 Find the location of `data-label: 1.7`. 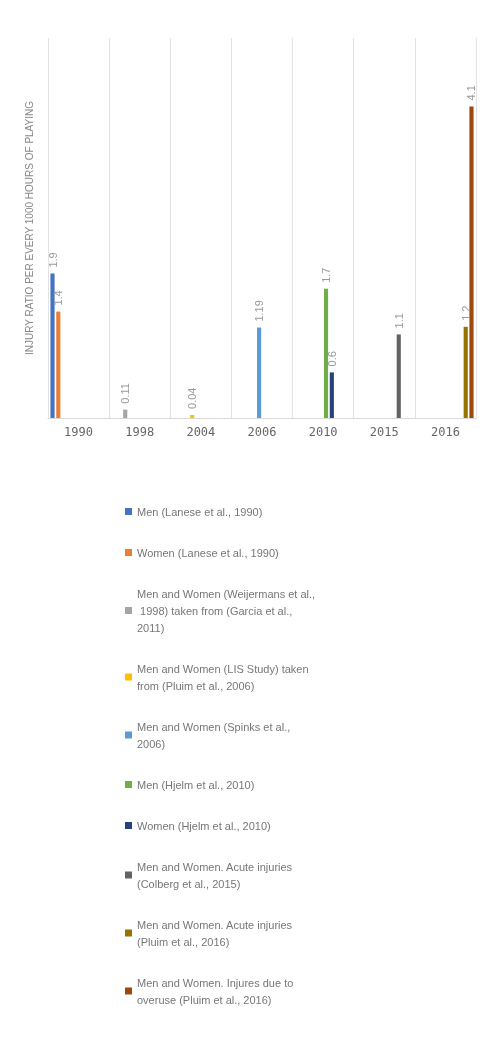

data-label: 1.7 is located at coordinates (326, 275).